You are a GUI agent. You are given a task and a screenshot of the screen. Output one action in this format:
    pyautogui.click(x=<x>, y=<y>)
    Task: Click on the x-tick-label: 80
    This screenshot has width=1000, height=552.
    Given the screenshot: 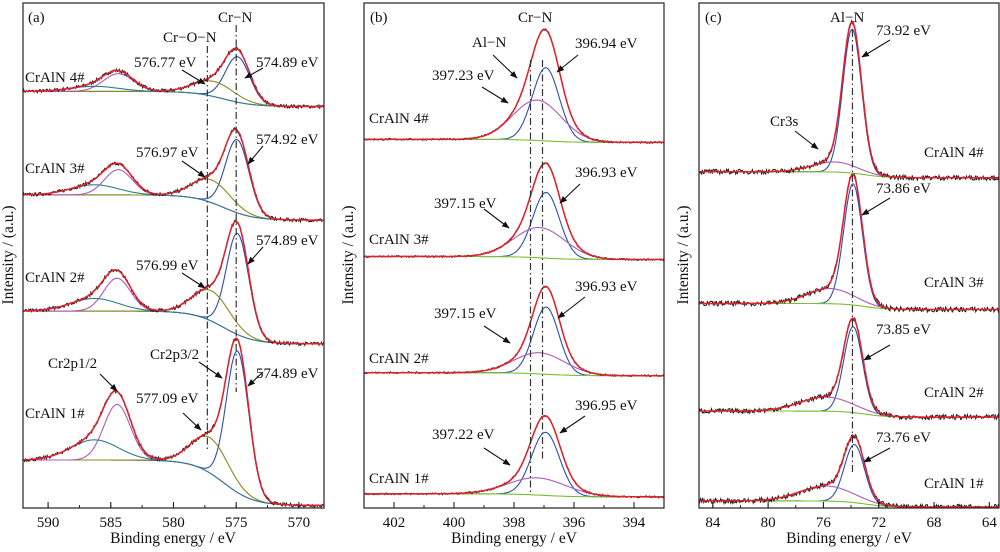 What is the action you would take?
    pyautogui.click(x=768, y=523)
    